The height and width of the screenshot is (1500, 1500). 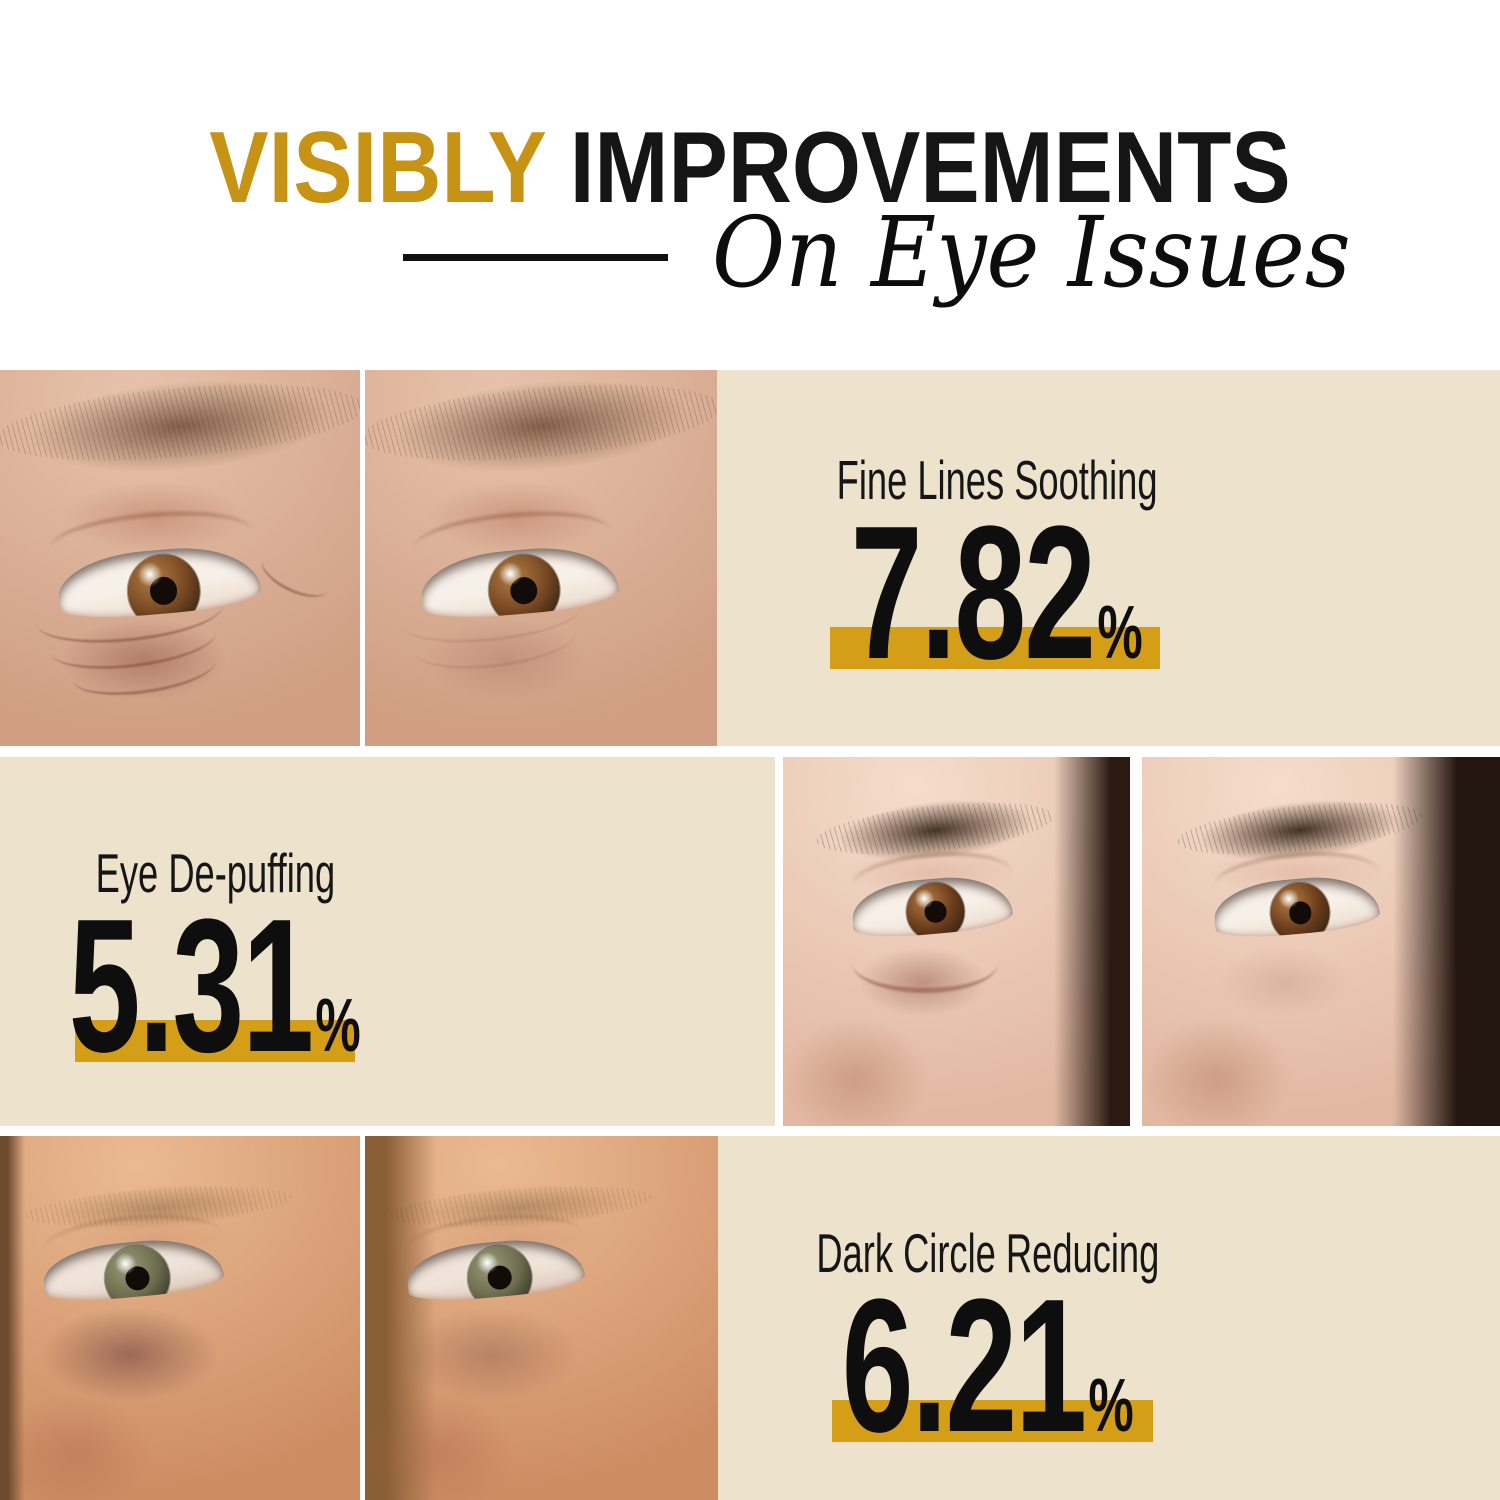 What do you see at coordinates (191, 986) in the screenshot?
I see `stat-value: 5.31` at bounding box center [191, 986].